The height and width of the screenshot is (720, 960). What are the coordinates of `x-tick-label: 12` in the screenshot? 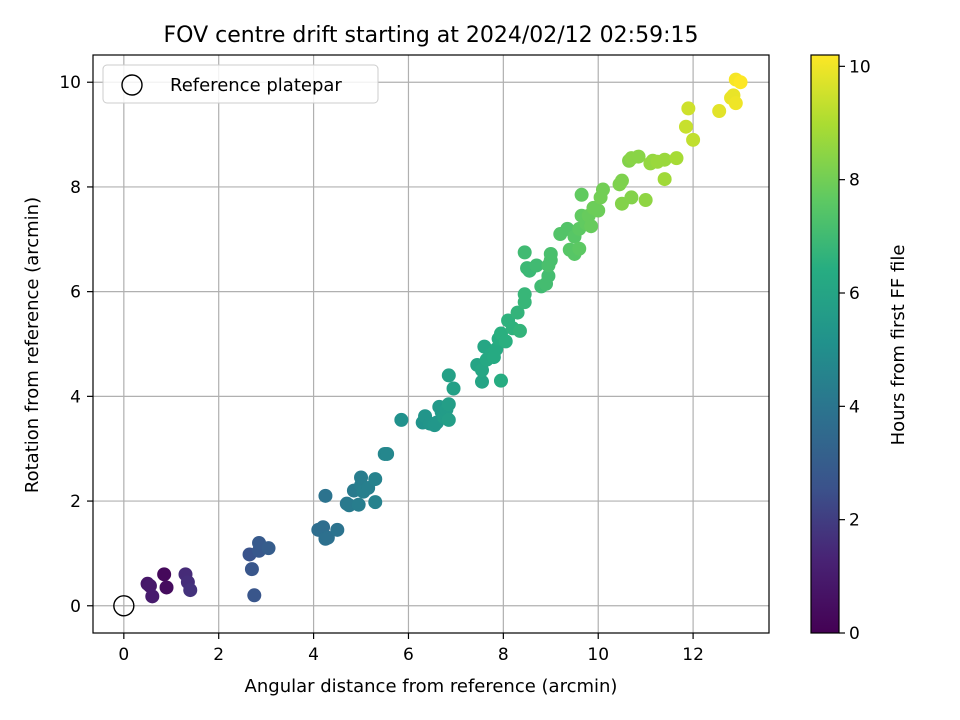 It's located at (693, 655).